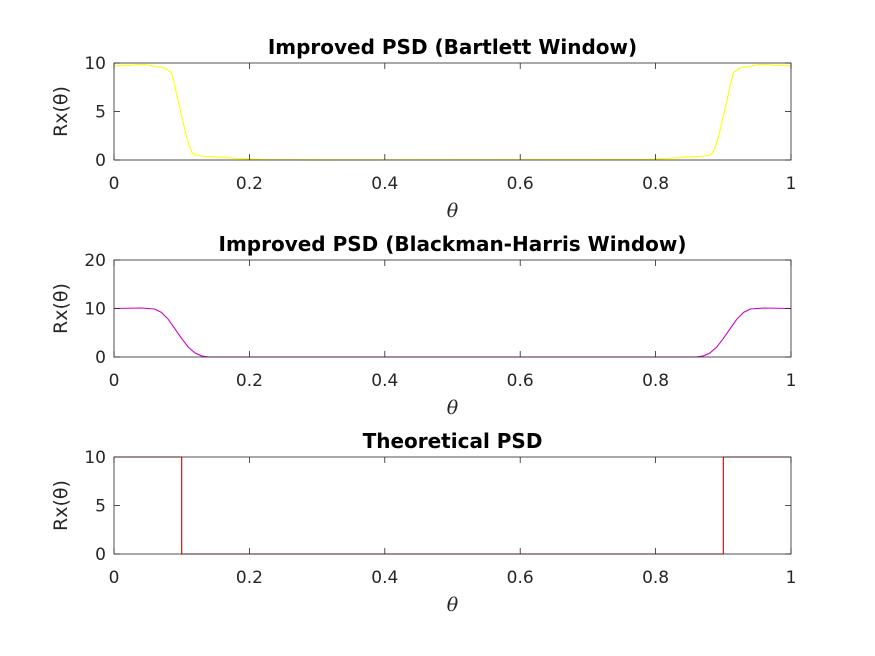 This screenshot has height=656, width=875. Describe the element at coordinates (452, 47) in the screenshot. I see `chart-title: Improved PSD (Bartlett Window)` at that location.